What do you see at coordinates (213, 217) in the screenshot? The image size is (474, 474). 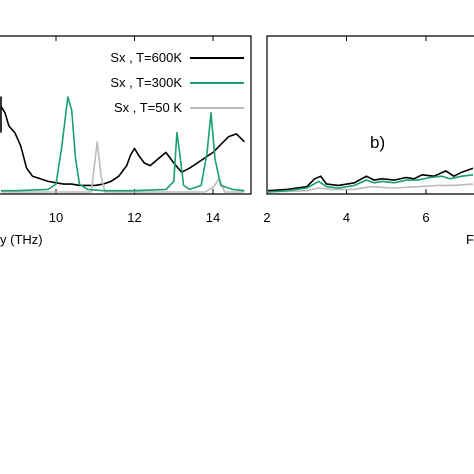 I see `panel-a-tick-label: 14` at bounding box center [213, 217].